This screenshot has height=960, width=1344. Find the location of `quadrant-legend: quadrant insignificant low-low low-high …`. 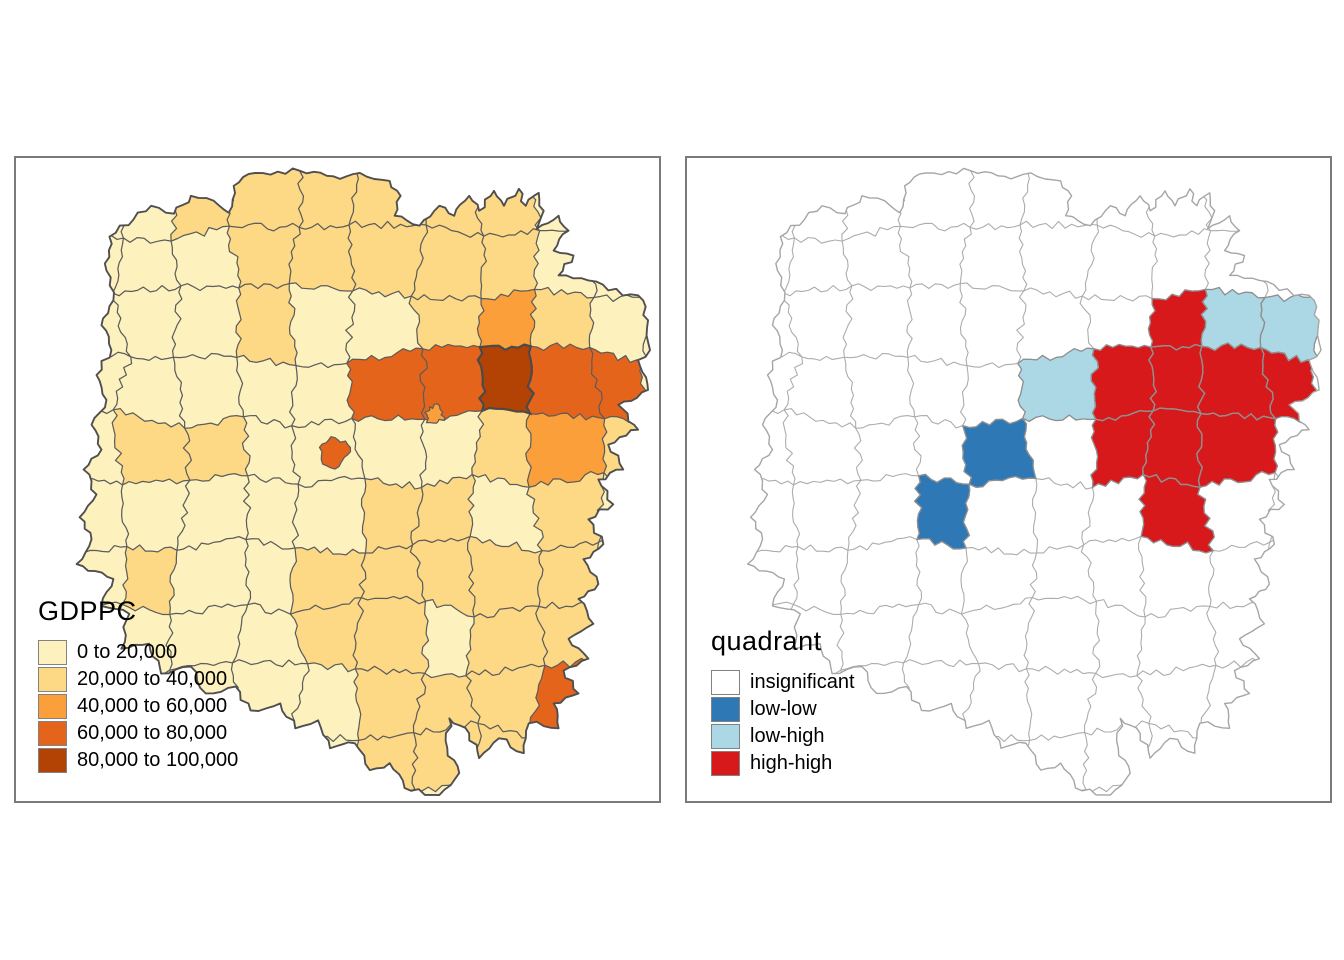

quadrant-legend: quadrant insignificant low-low low-high … is located at coordinates (783, 702).